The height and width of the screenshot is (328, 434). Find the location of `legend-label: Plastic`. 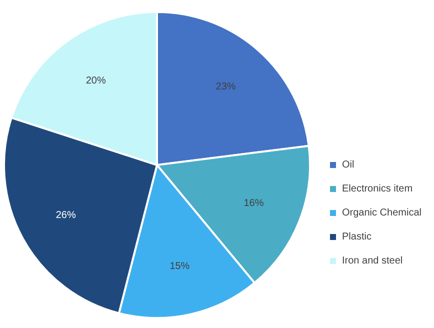

legend-label: Plastic is located at coordinates (357, 237).